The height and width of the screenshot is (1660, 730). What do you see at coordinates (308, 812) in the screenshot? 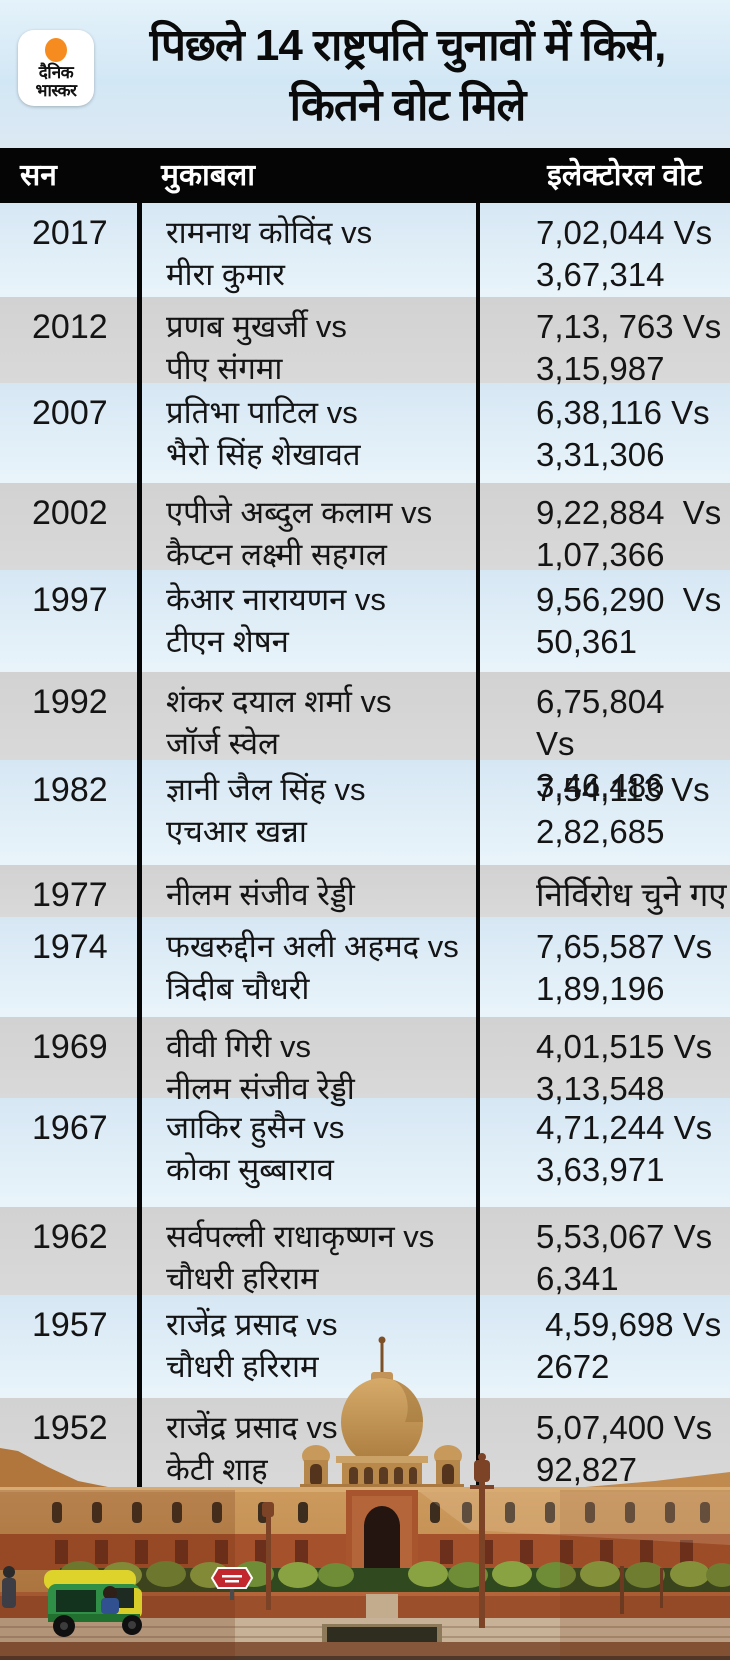
I see `contest-cell: ज्ञानी जैल सिंह vs एचआर खन्ना` at bounding box center [308, 812].